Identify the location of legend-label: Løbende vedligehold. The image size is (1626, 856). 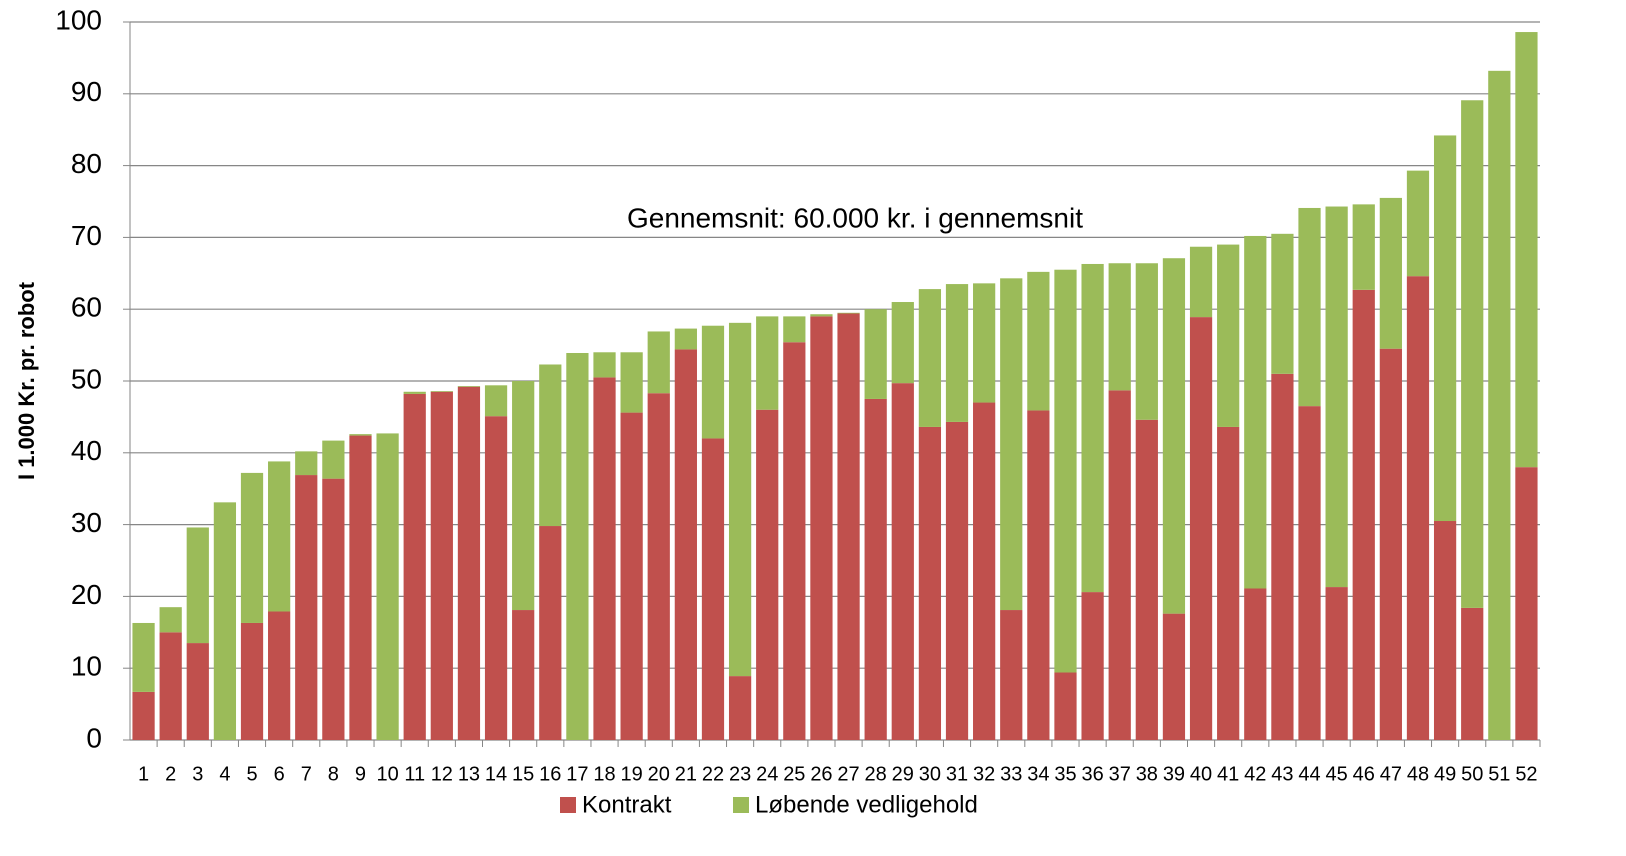
(866, 804).